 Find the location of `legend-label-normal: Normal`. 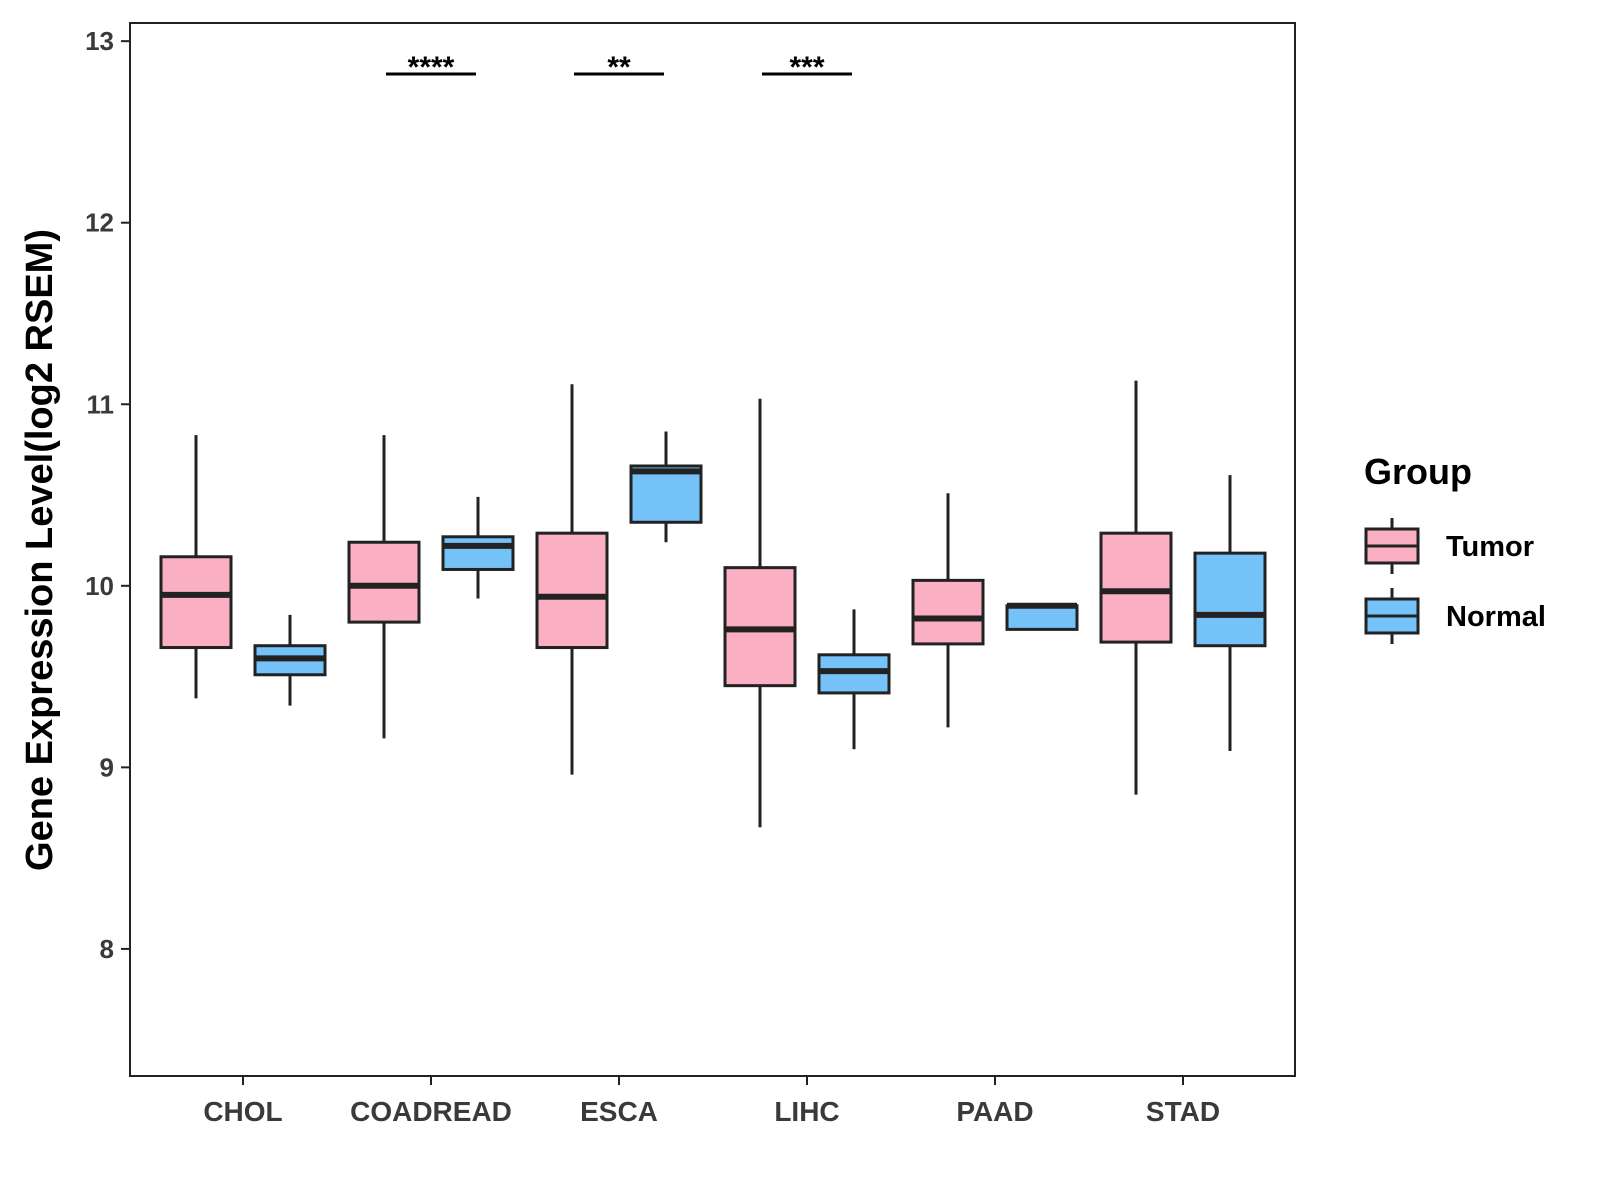

legend-label-normal: Normal is located at coordinates (1496, 617).